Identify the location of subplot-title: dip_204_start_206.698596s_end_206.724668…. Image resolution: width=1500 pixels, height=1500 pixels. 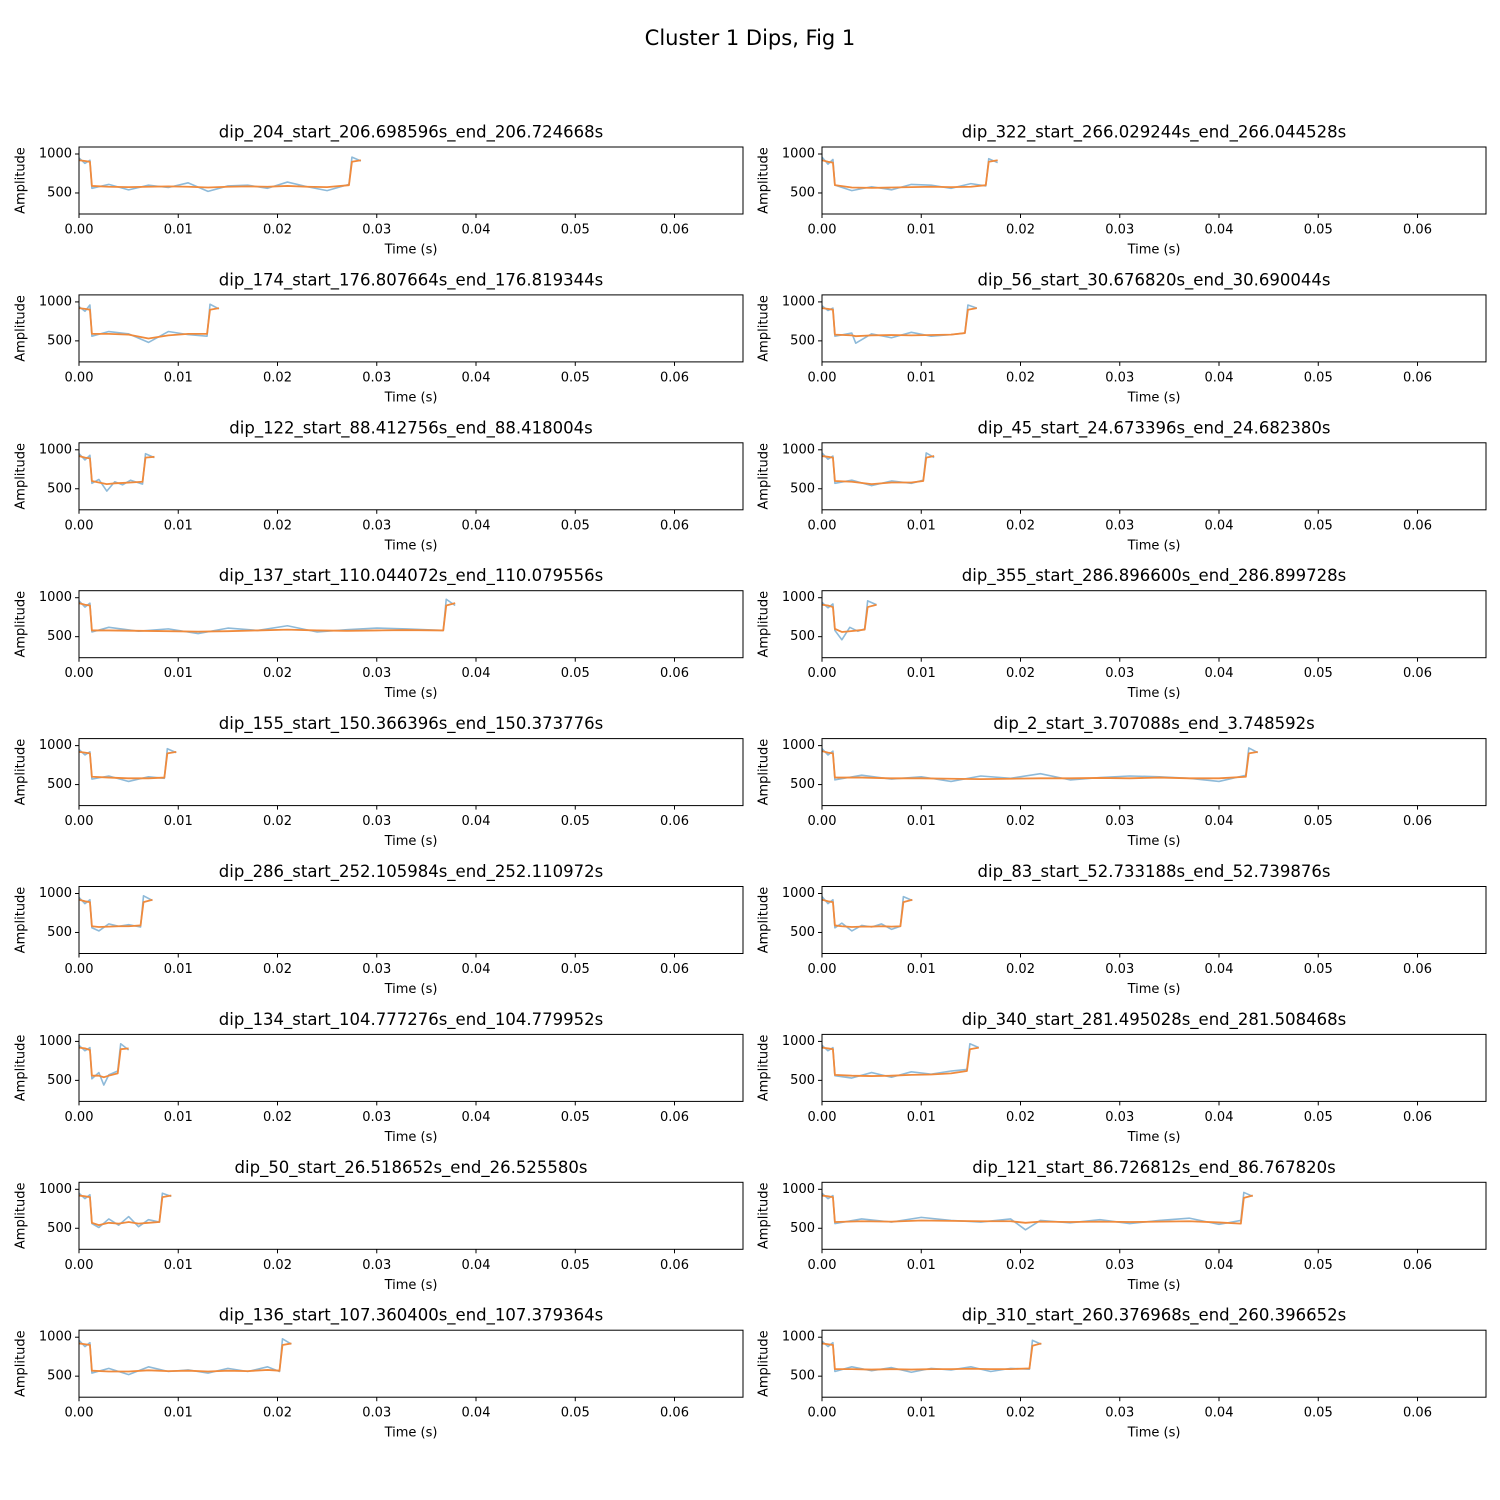
(411, 133).